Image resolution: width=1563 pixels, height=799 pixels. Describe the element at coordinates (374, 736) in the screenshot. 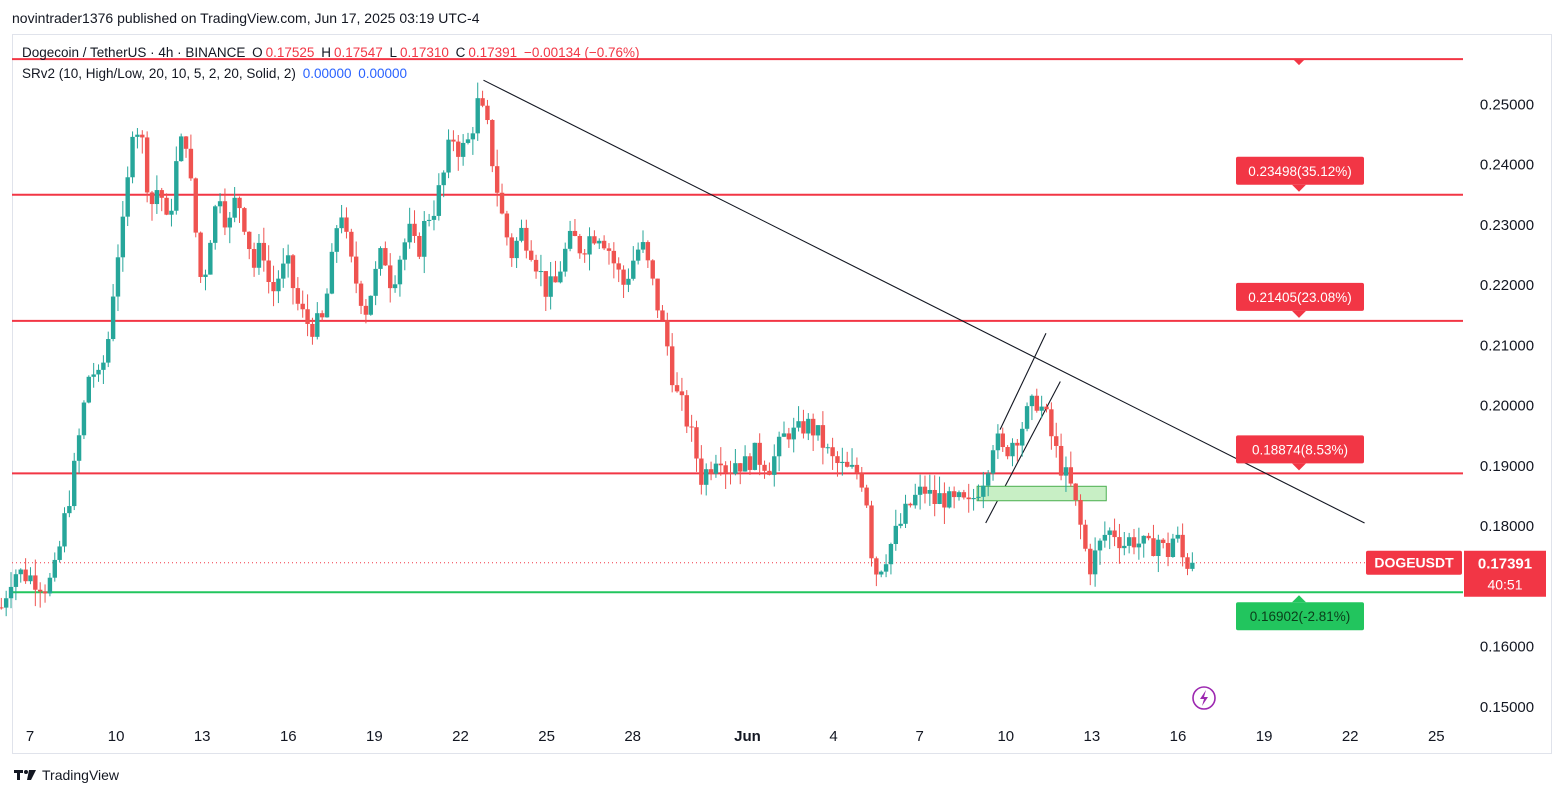

I see `x-tick-label: 19` at that location.